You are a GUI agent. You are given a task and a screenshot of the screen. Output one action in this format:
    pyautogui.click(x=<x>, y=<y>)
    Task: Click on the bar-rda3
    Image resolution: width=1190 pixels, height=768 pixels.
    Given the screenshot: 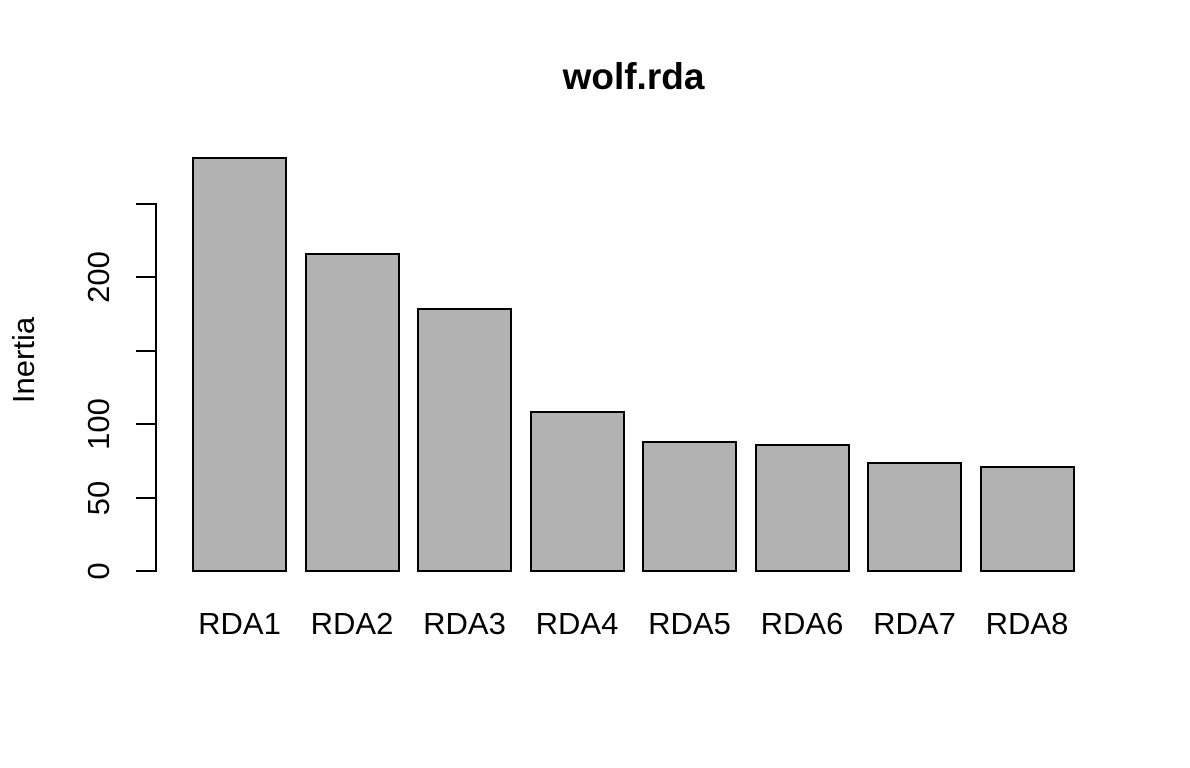 What is the action you would take?
    pyautogui.click(x=464, y=439)
    